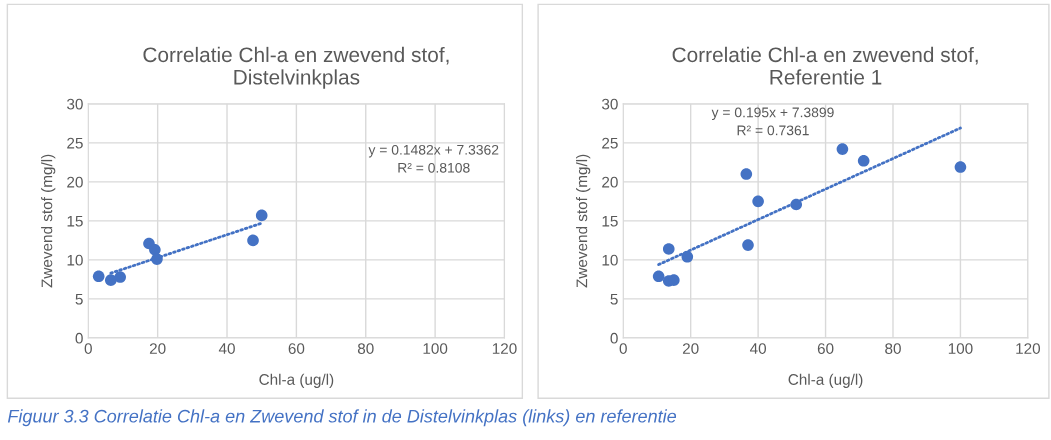 Image resolution: width=1051 pixels, height=440 pixels. I want to click on text: Figuur 3.3 Correlatie Chl-a en Zwevend stof in de Distelvinkplas (links) en referentie, so click(342, 418).